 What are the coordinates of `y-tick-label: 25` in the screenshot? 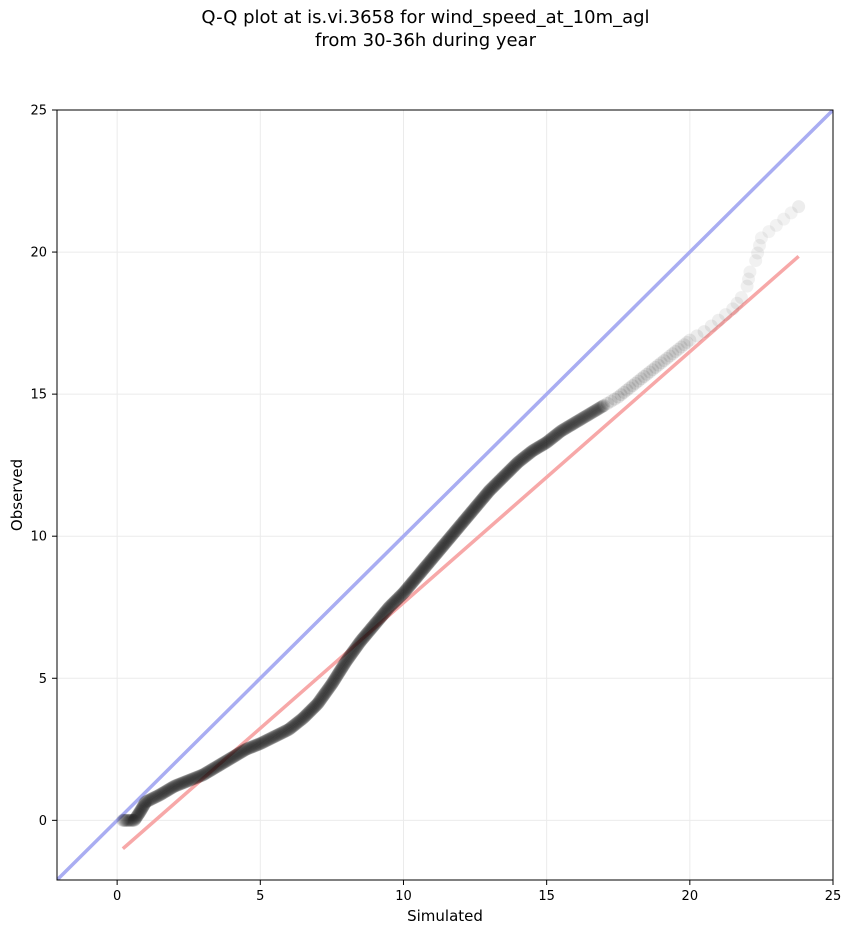 It's located at (38, 111).